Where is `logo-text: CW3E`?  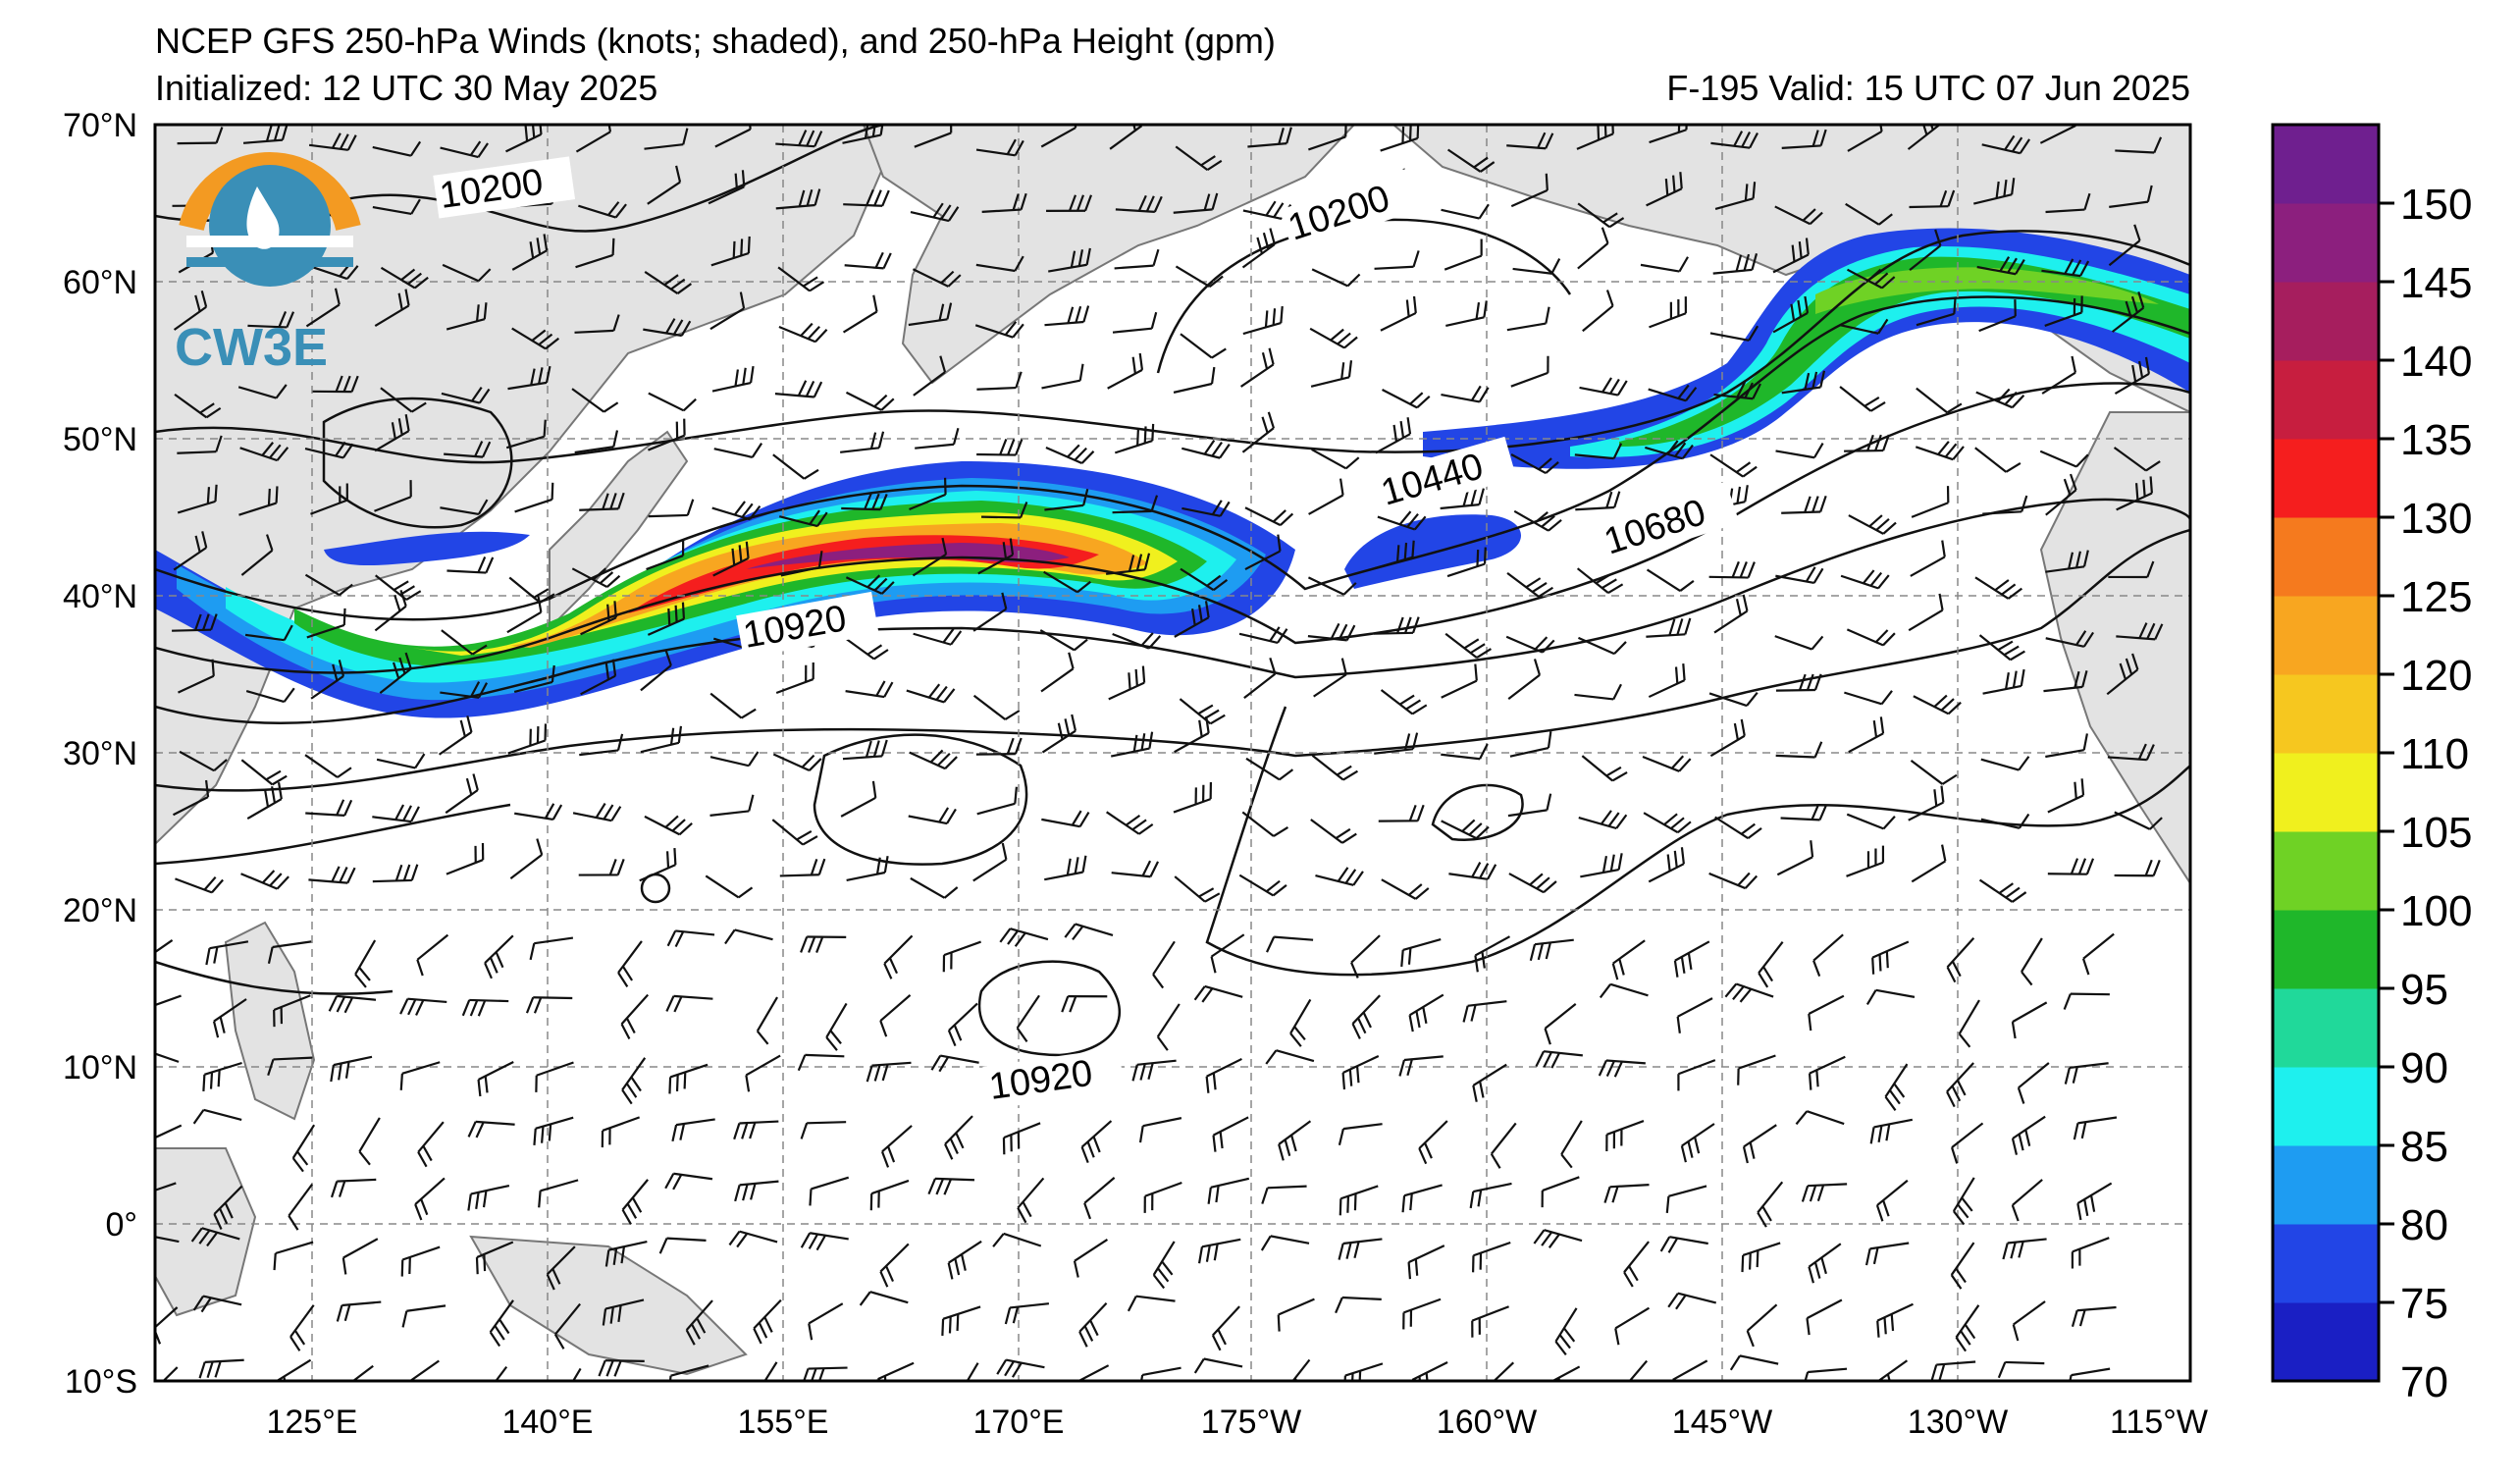
logo-text: CW3E is located at coordinates (251, 348).